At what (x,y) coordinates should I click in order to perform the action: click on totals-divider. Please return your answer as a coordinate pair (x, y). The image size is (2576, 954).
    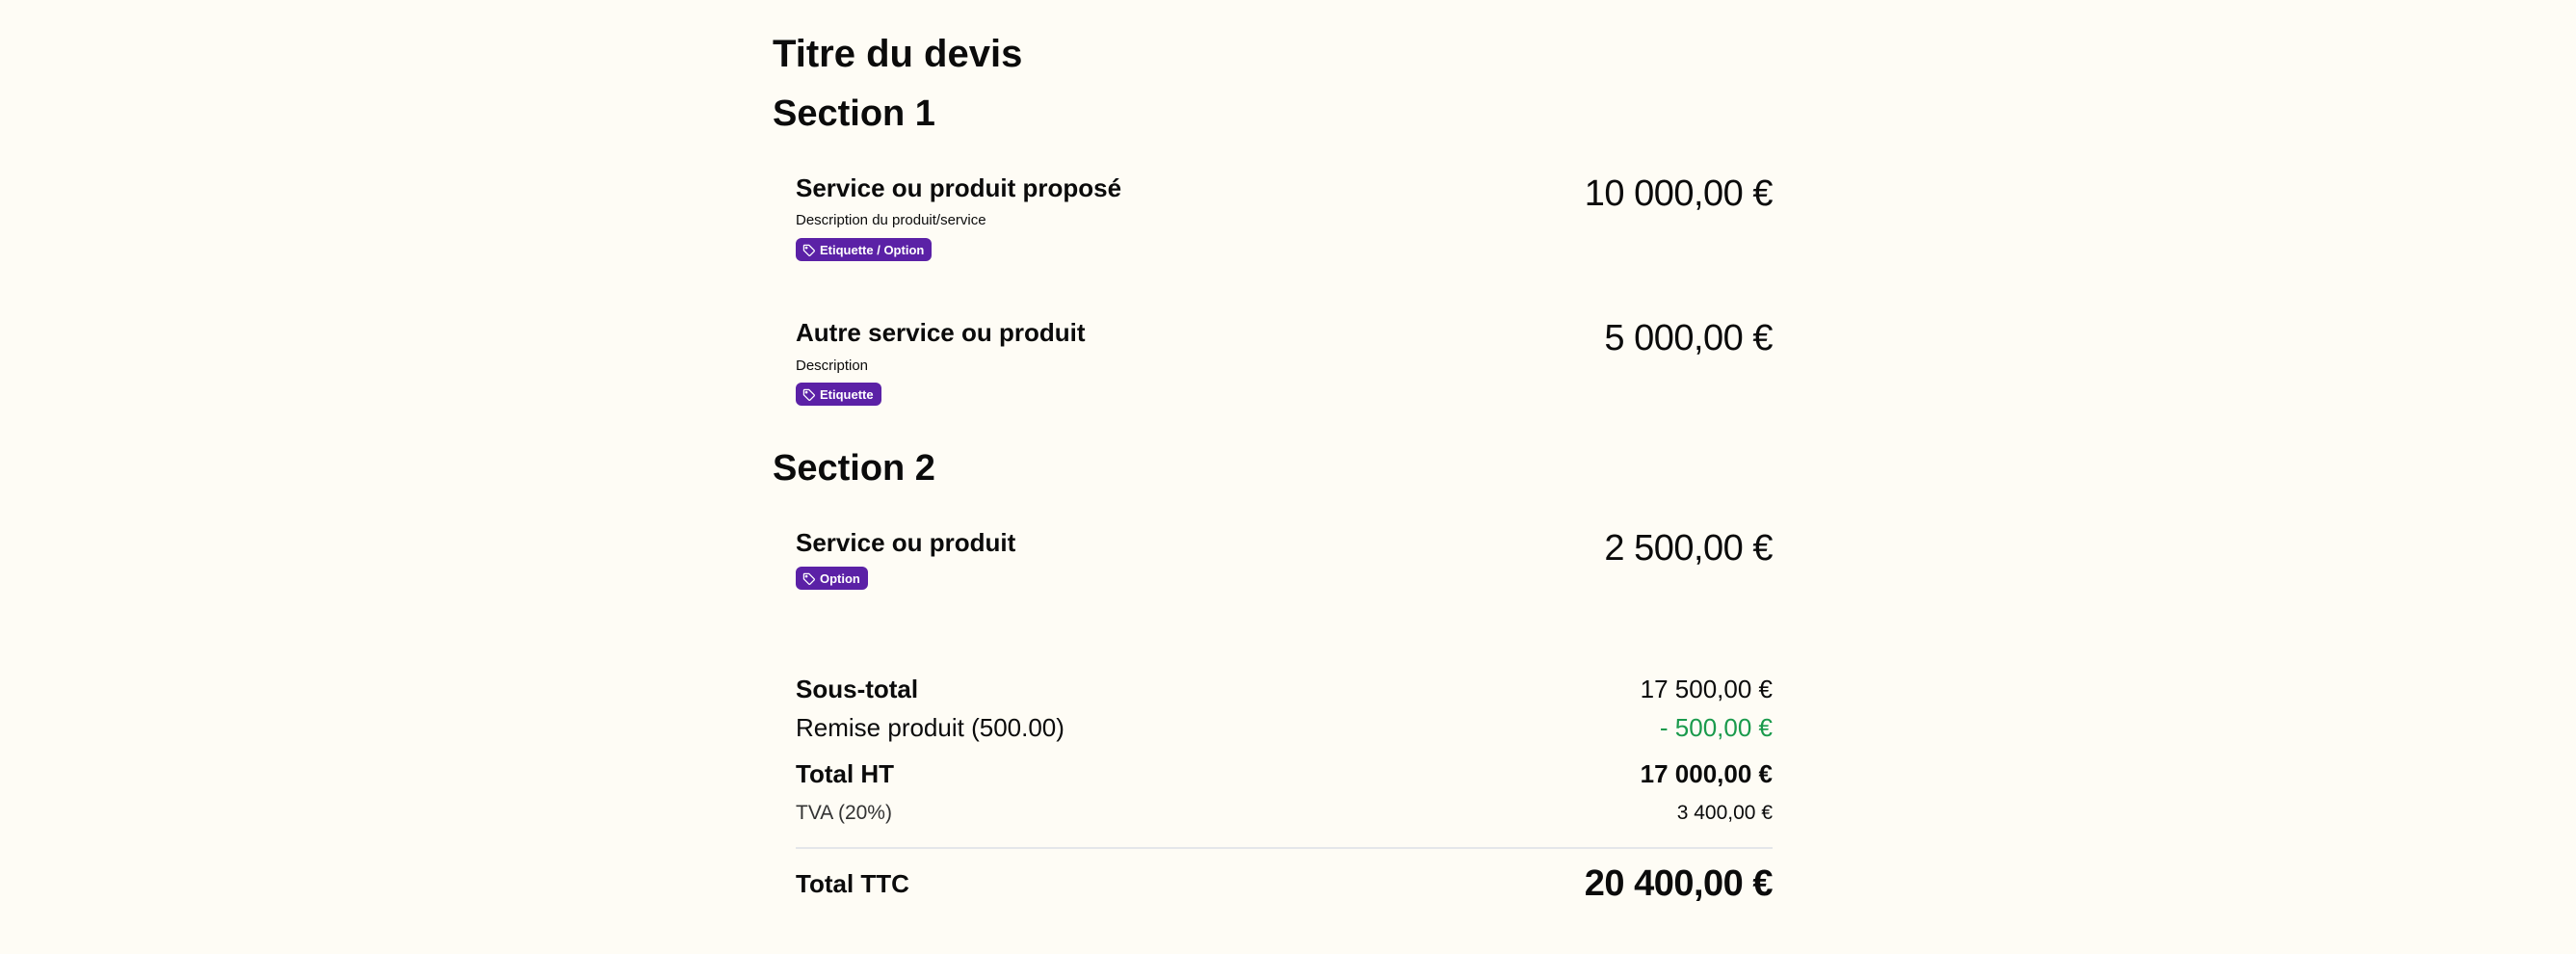
    Looking at the image, I should click on (1284, 848).